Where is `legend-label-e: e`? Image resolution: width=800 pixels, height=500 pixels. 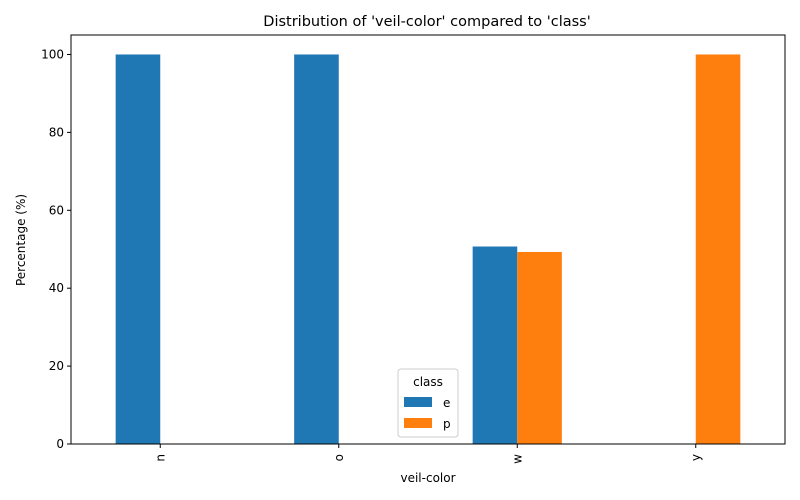
legend-label-e: e is located at coordinates (446, 403).